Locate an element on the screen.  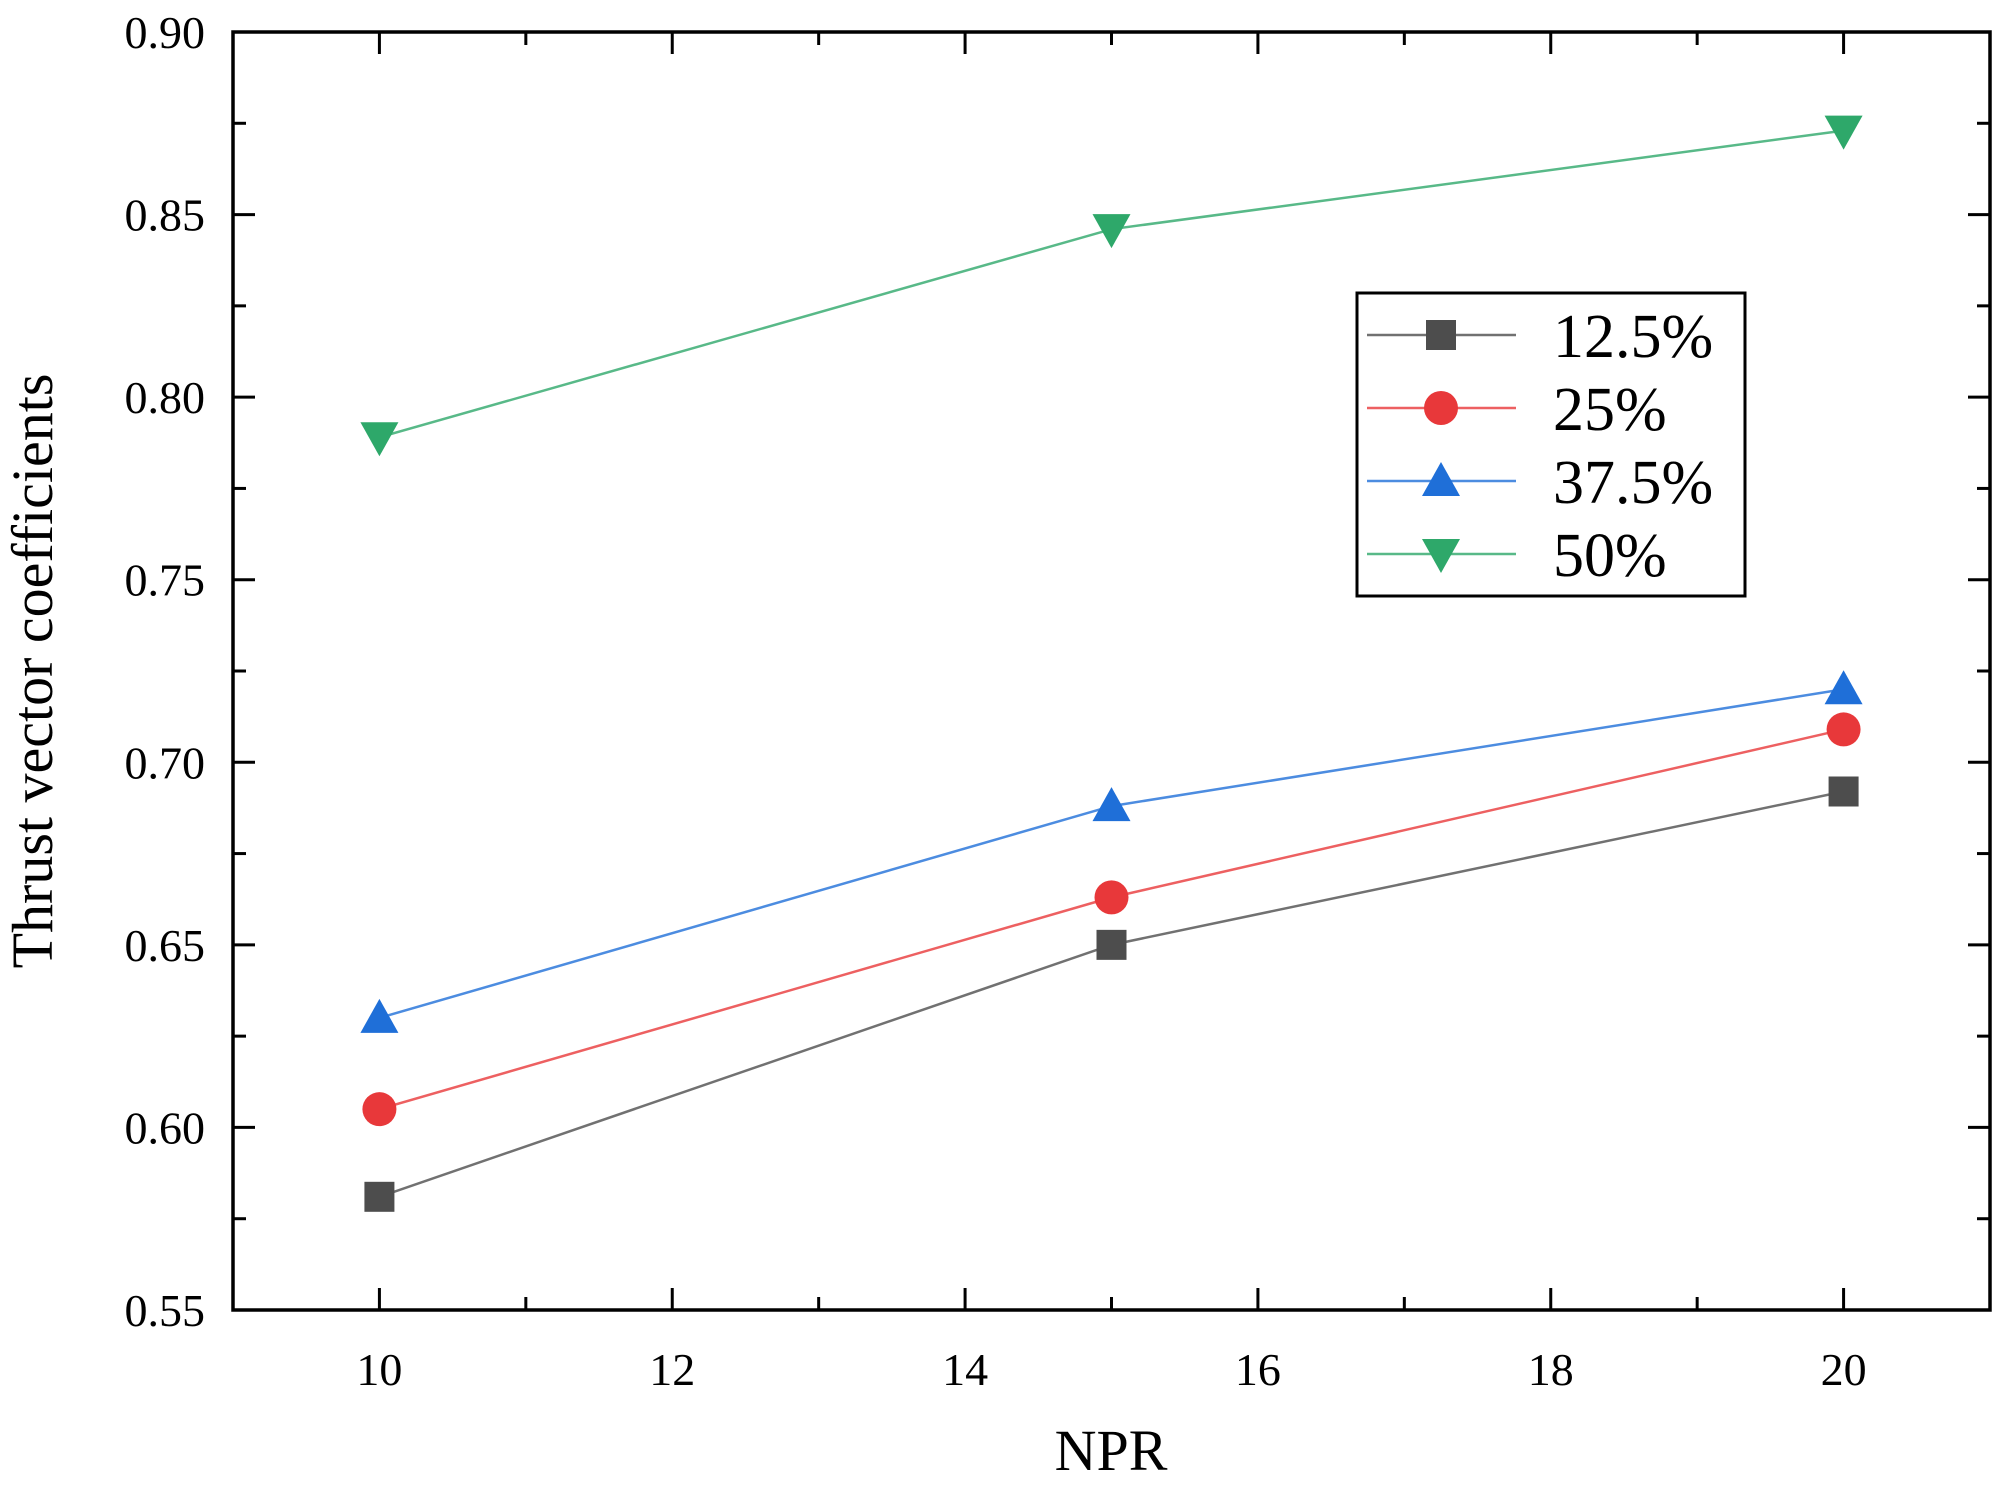
legend-label: 50% is located at coordinates (1610, 556).